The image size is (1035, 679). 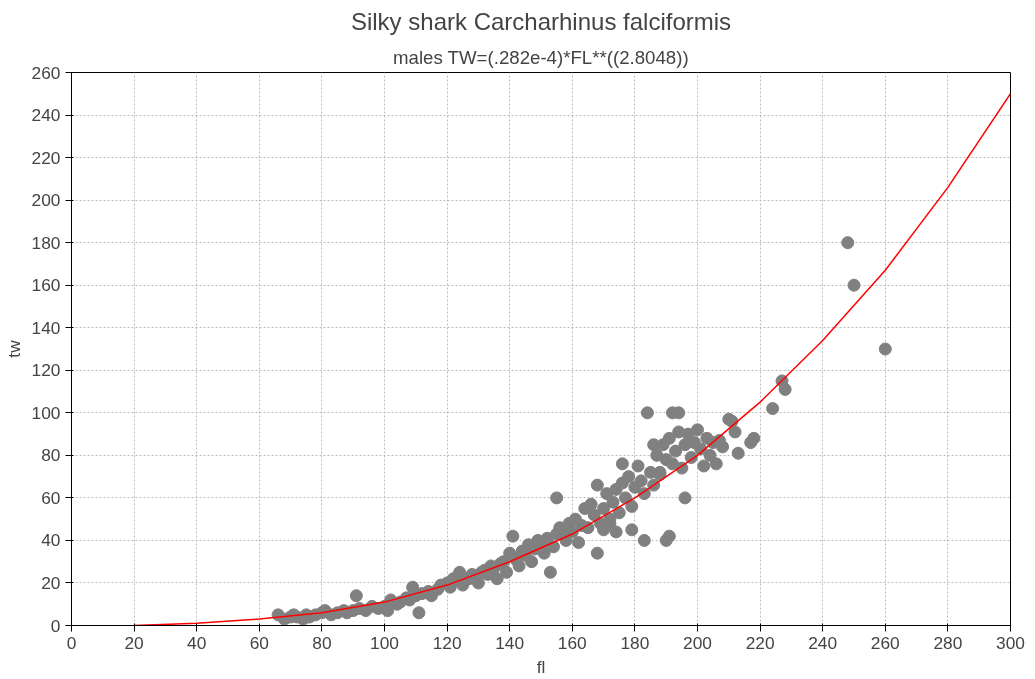 I want to click on x-tick-label: 120, so click(x=447, y=642).